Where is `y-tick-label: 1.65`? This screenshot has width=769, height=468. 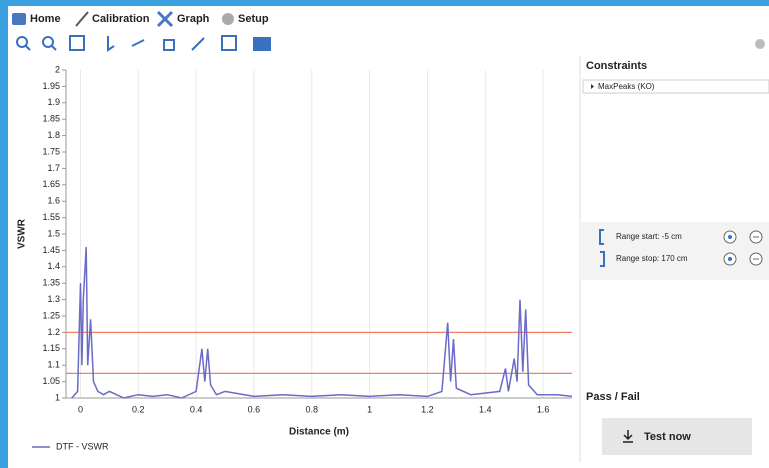
y-tick-label: 1.65 is located at coordinates (51, 184).